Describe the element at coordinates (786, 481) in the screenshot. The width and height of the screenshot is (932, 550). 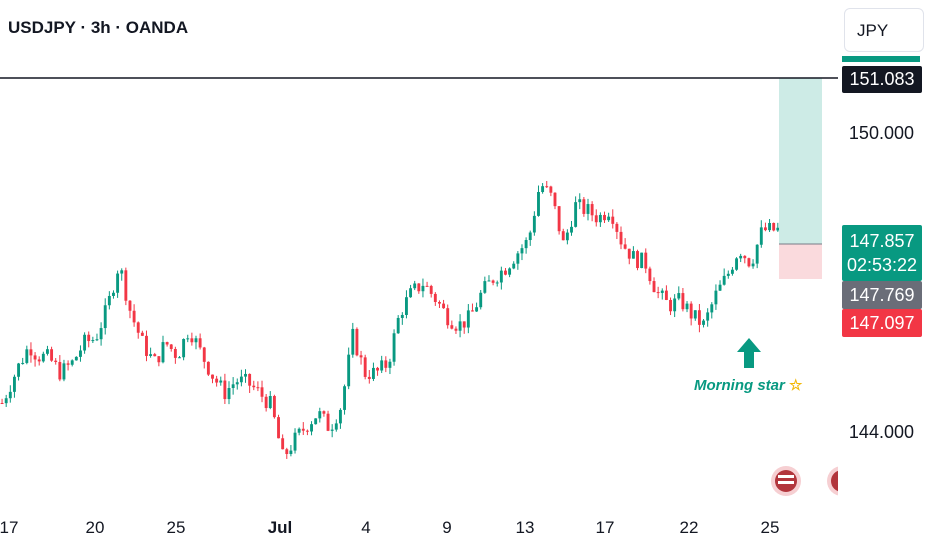
I see `event-flag-icon` at that location.